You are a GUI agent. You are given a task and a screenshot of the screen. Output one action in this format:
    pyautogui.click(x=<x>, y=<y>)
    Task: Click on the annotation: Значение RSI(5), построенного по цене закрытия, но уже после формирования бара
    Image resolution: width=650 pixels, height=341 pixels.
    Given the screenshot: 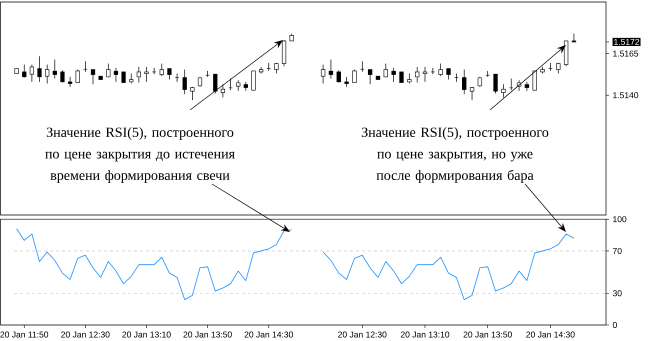 What is the action you would take?
    pyautogui.click(x=455, y=155)
    